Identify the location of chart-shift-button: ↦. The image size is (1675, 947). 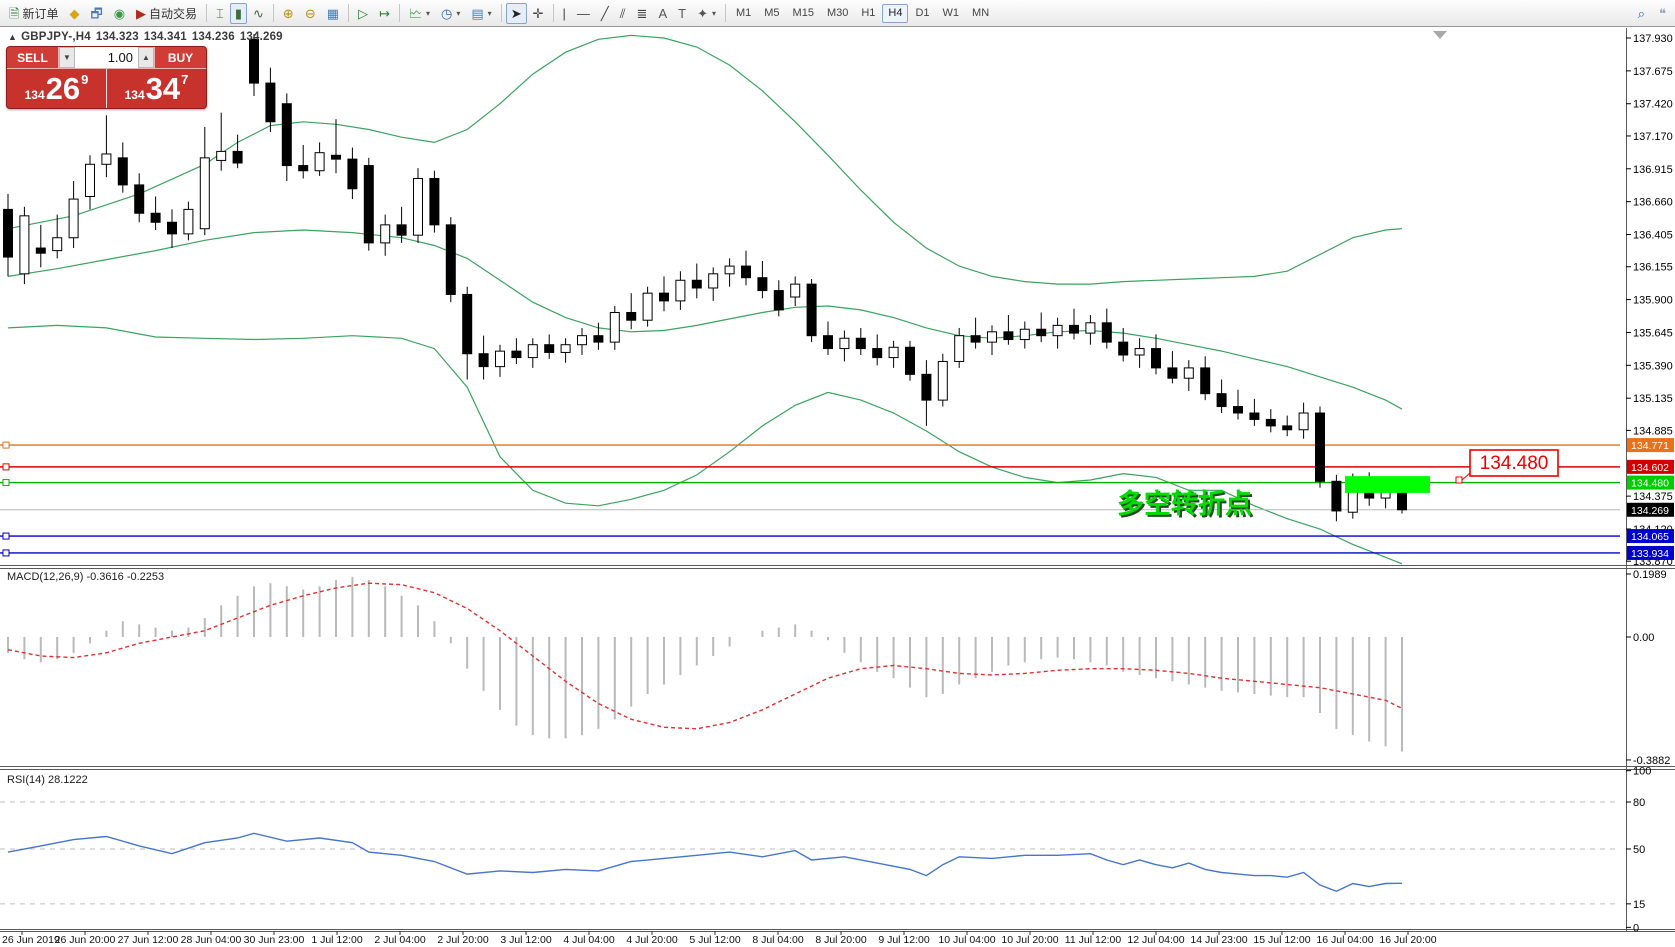
(384, 13).